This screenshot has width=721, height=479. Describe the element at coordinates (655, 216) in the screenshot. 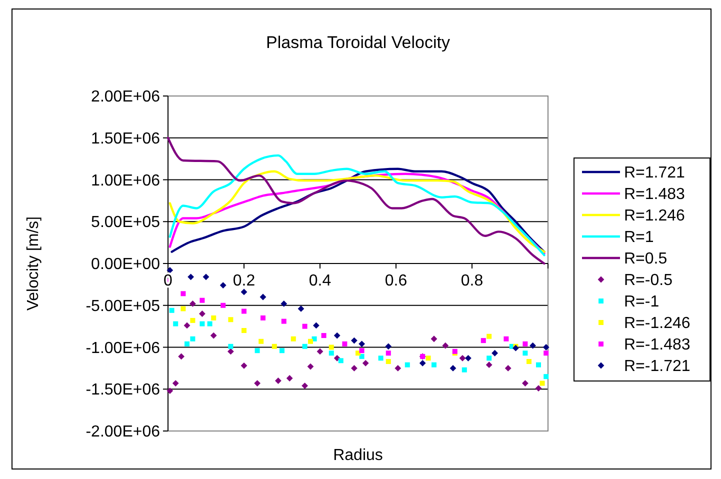

I see `legend-label: R=1.246` at that location.